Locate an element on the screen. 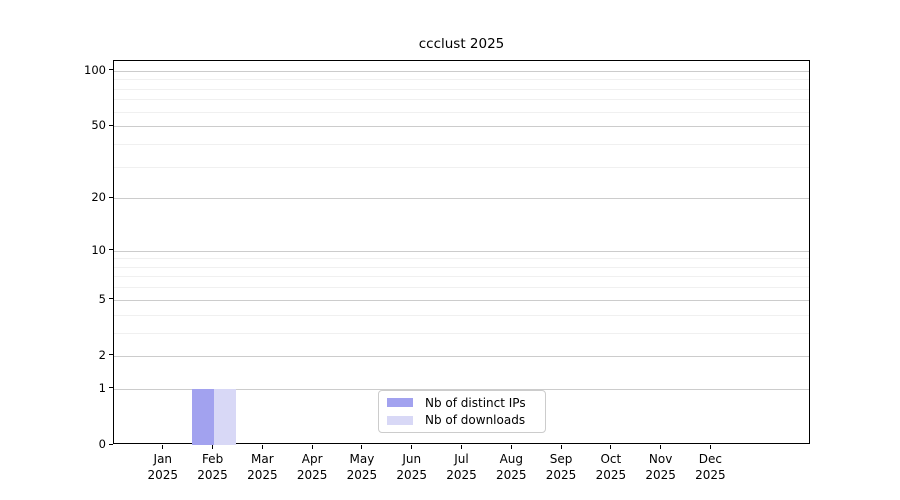 This screenshot has height=500, width=900. x-tick-label: Apr 2025 is located at coordinates (312, 467).